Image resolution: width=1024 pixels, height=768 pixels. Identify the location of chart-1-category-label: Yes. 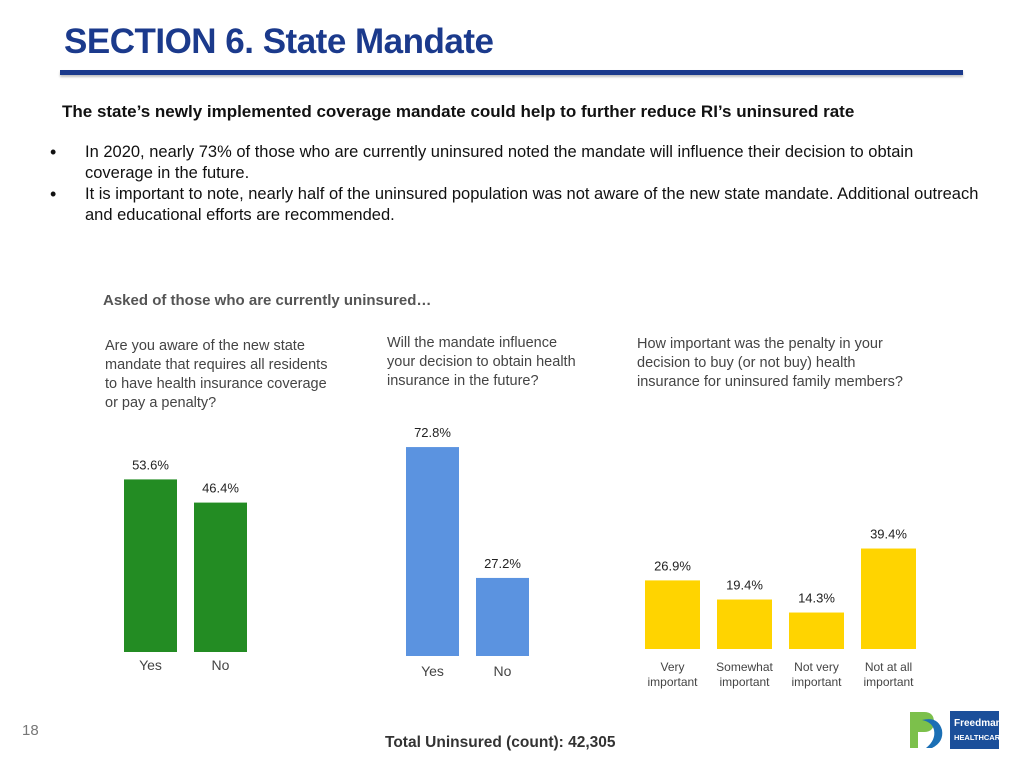
(150, 665).